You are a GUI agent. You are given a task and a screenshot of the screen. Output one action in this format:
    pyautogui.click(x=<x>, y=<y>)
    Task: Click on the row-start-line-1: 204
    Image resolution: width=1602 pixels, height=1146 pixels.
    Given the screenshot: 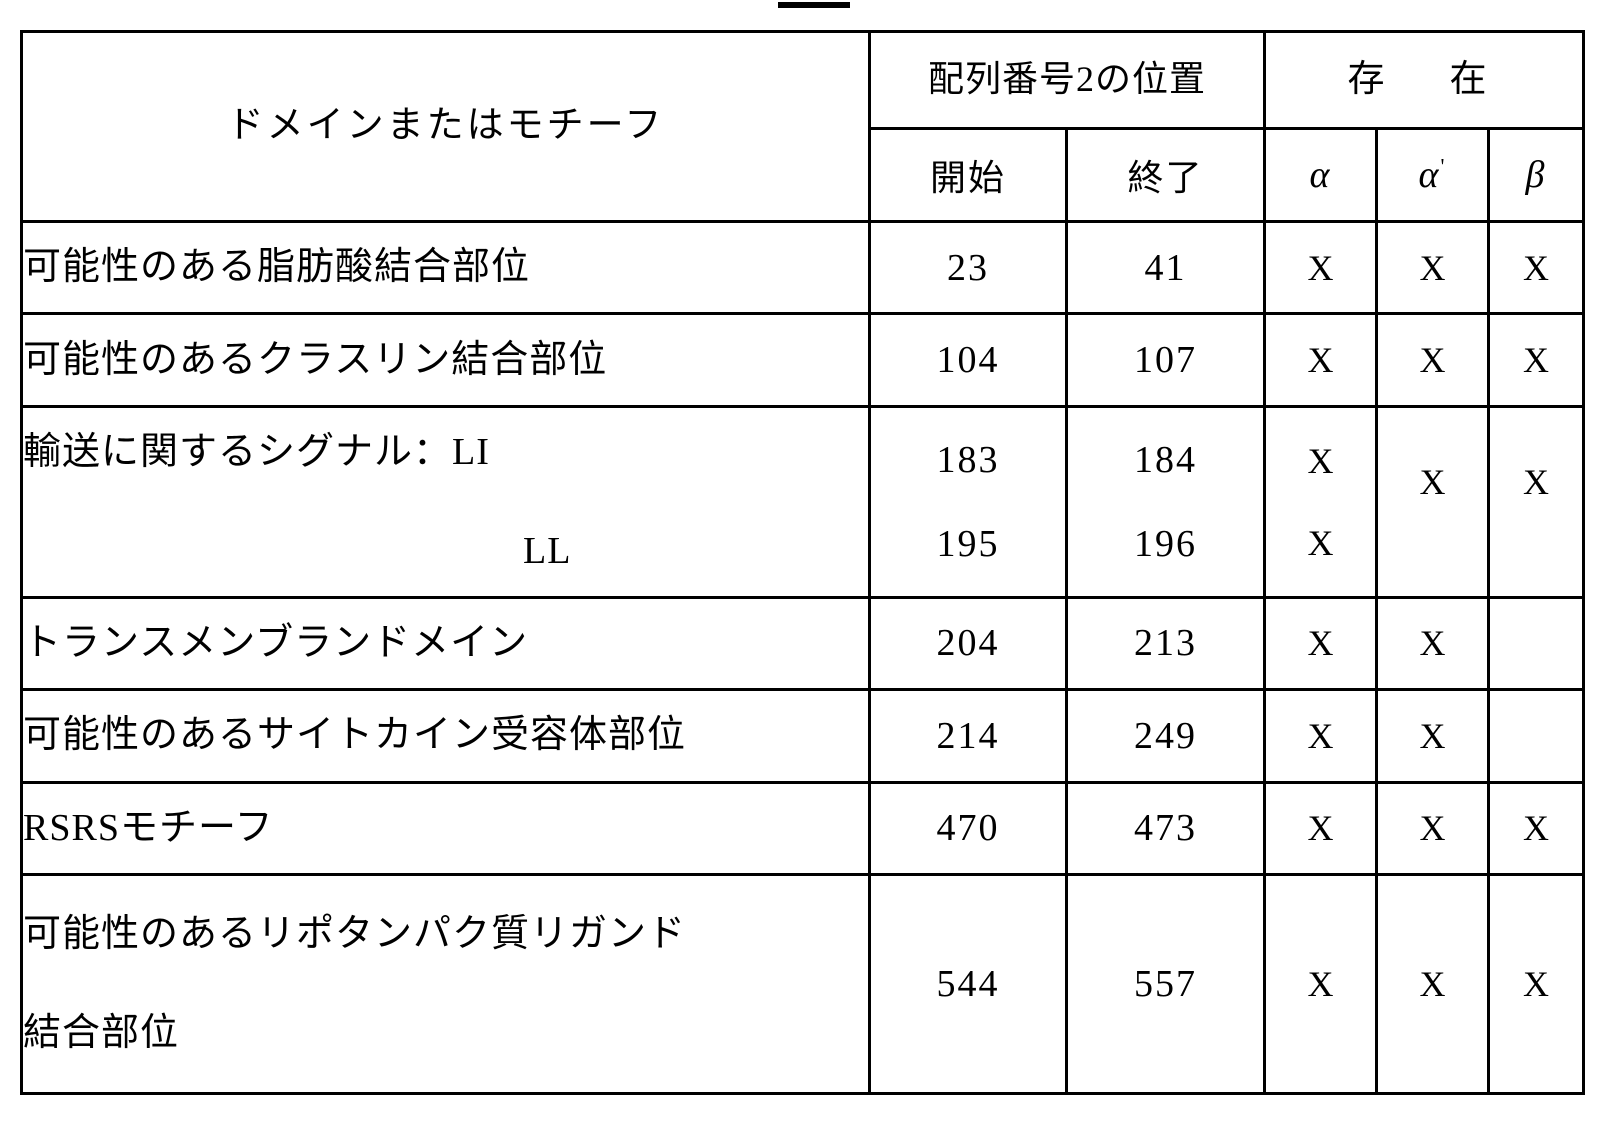 What is the action you would take?
    pyautogui.click(x=968, y=643)
    